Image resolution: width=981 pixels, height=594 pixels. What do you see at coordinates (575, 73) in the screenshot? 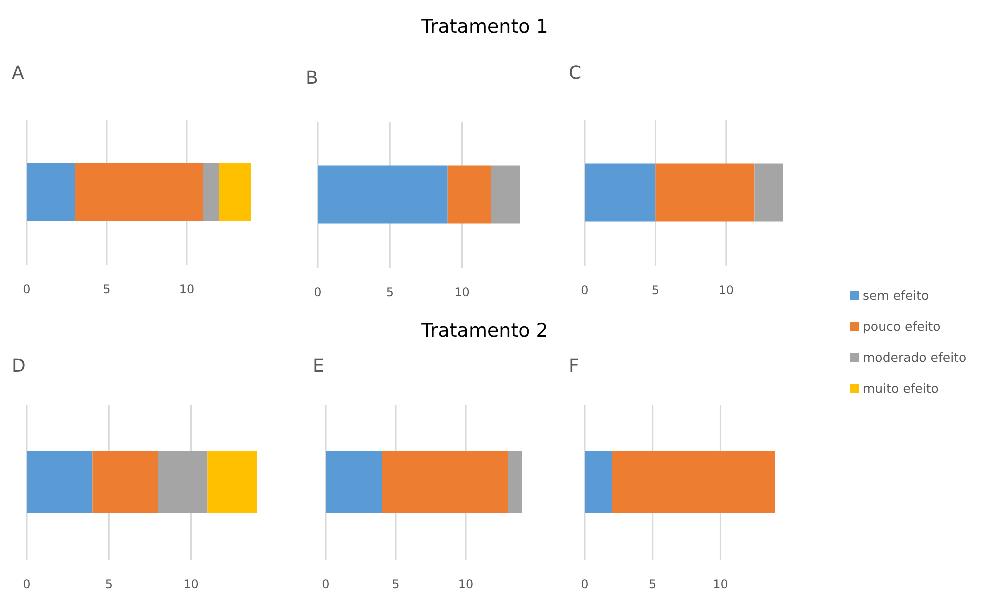
I see `chart-title: C` at bounding box center [575, 73].